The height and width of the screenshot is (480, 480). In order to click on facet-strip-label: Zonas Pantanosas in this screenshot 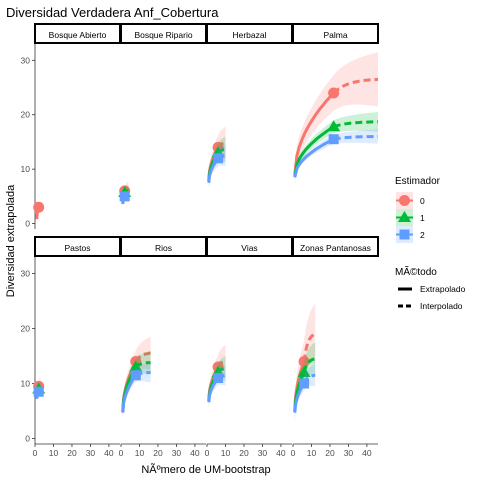, I will do `click(335, 248)`.